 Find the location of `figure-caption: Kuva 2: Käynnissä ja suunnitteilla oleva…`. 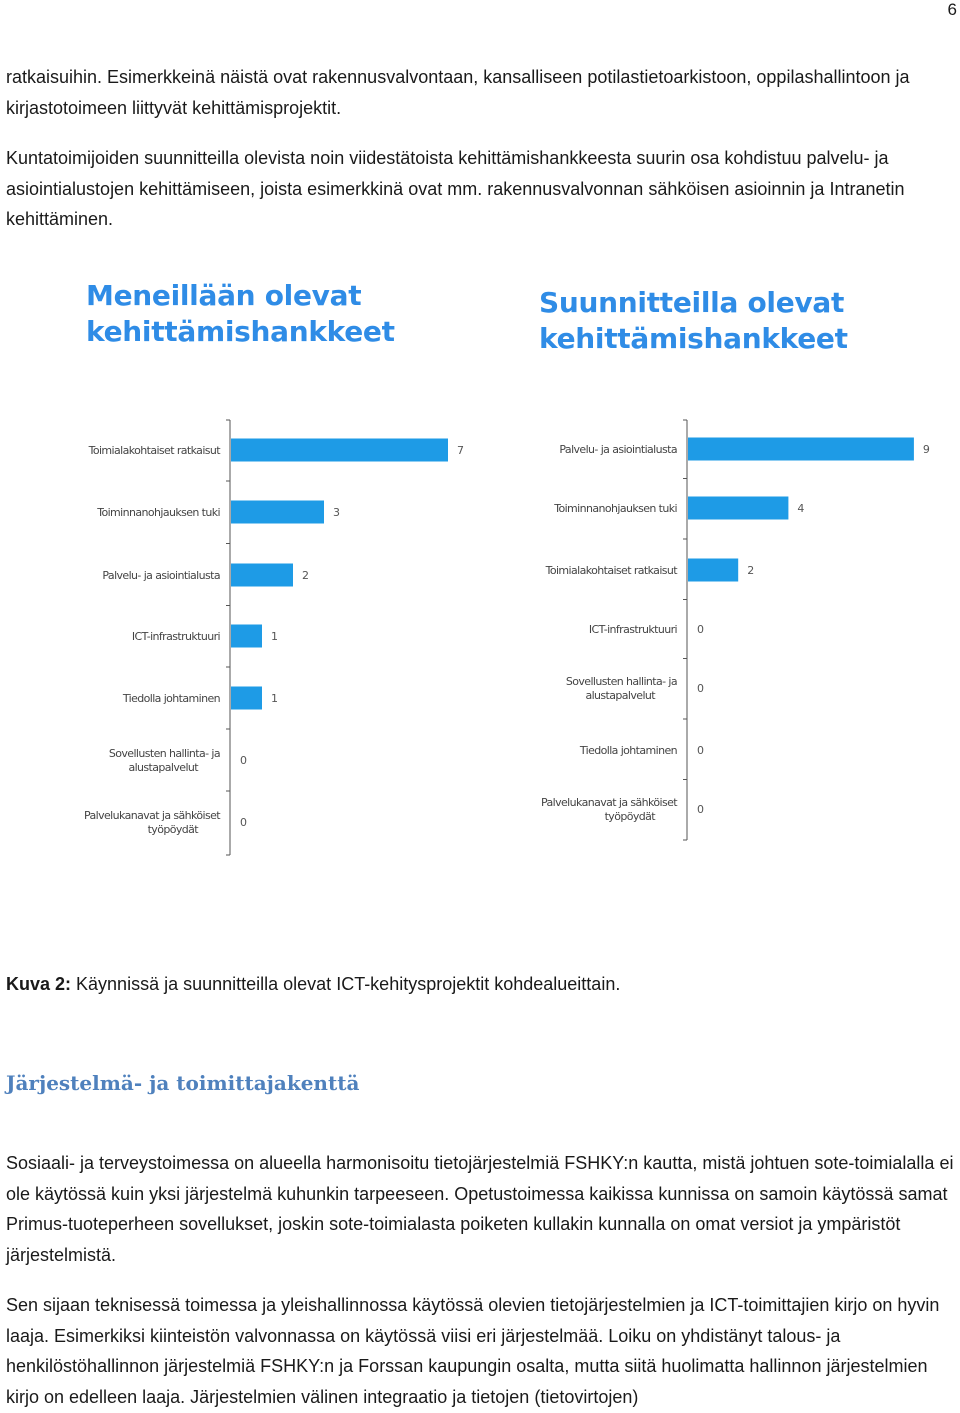

figure-caption: Kuva 2: Käynnissä ja suunnitteilla oleva… is located at coordinates (313, 984).